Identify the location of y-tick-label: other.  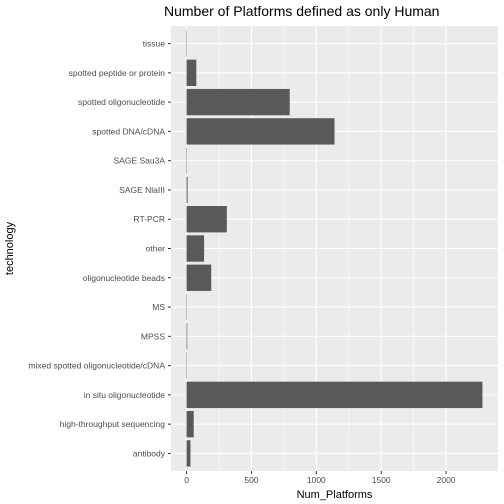
(156, 249).